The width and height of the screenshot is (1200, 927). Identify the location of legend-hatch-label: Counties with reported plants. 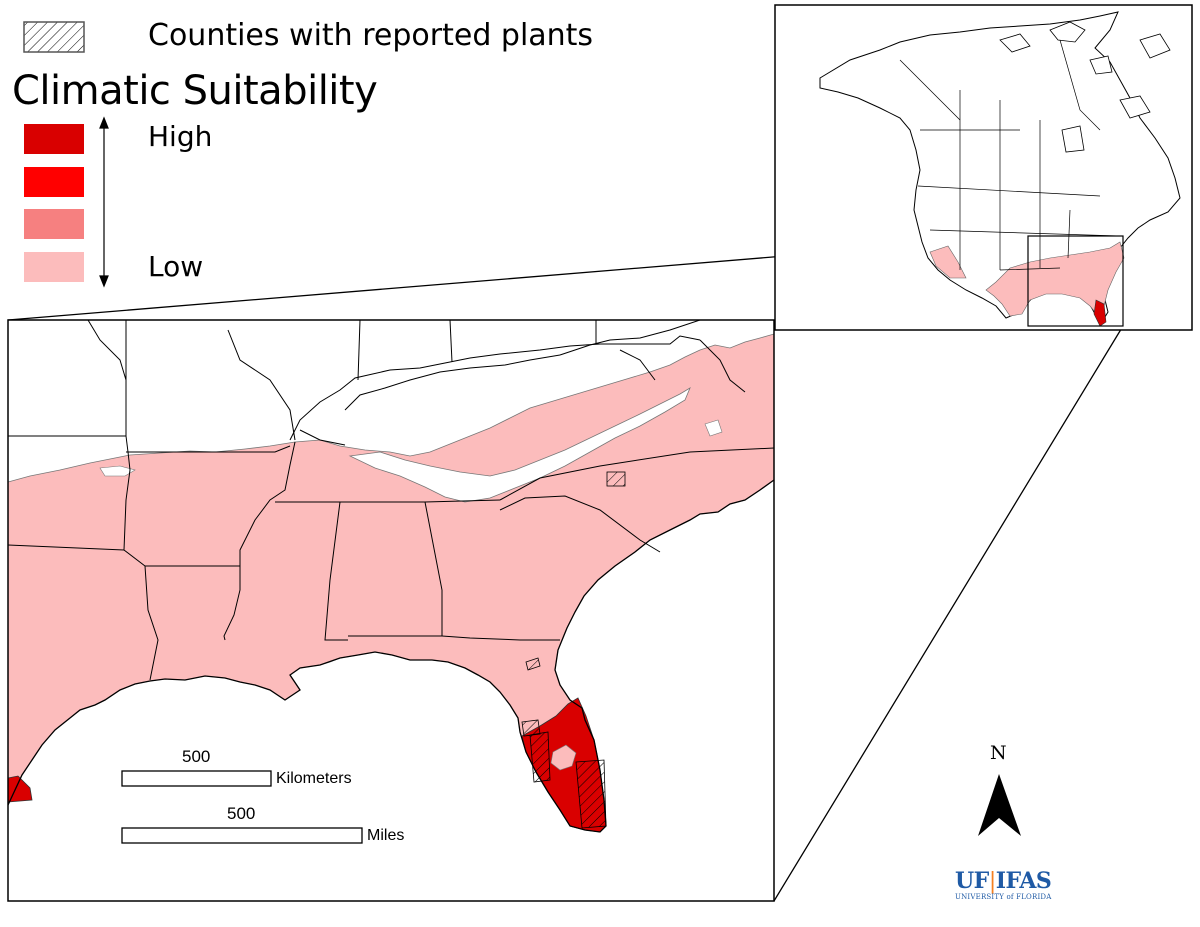
(371, 35).